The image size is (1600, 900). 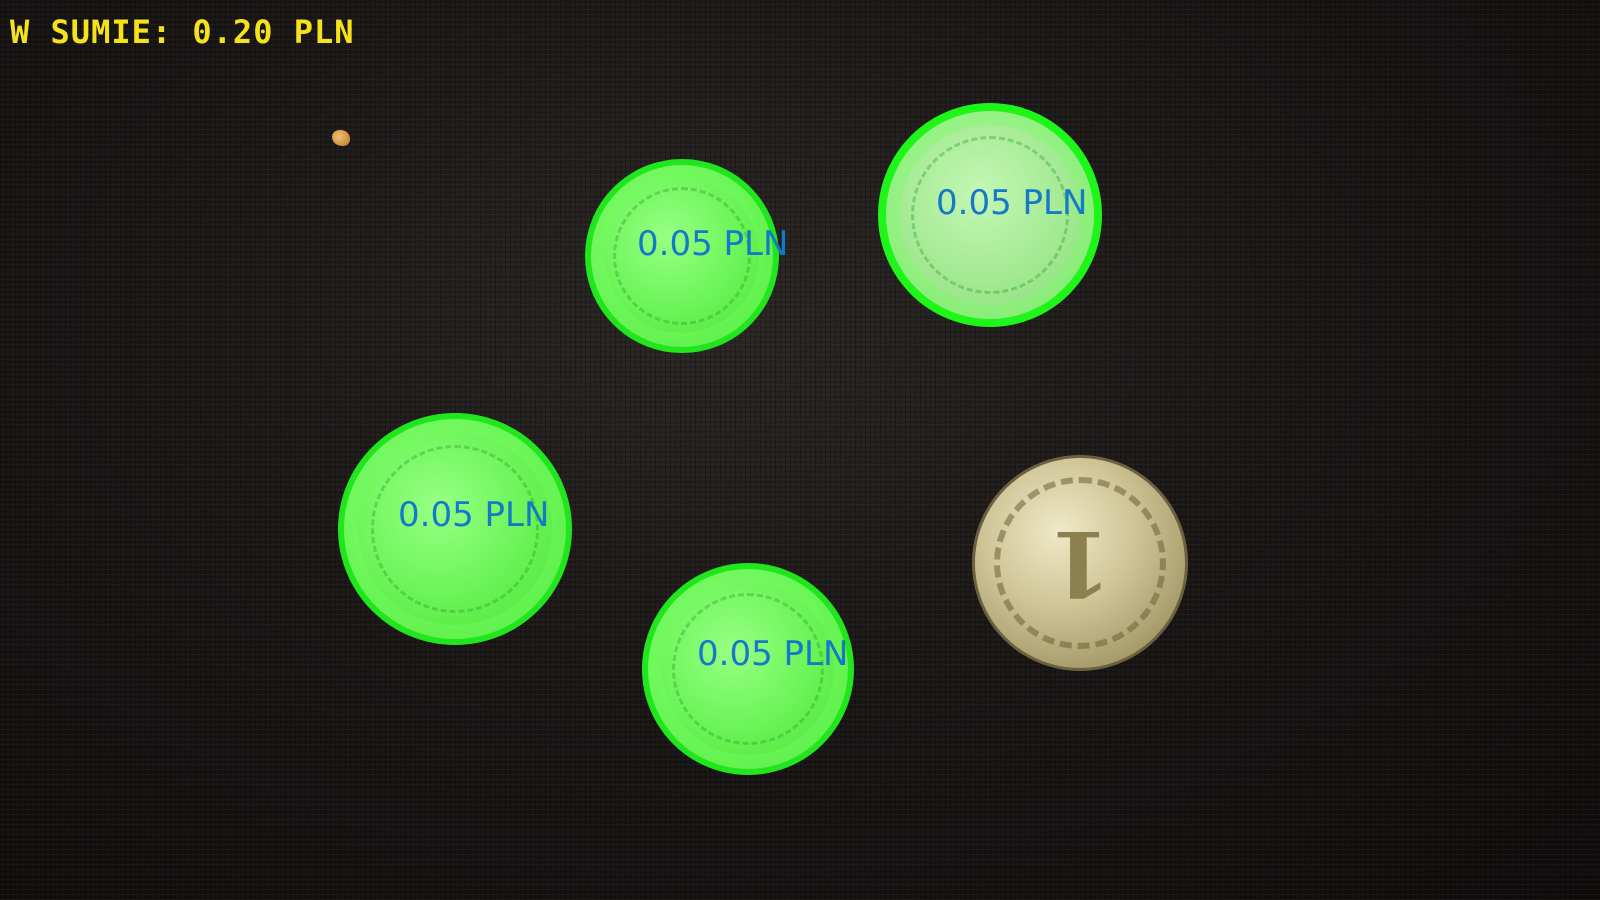 I want to click on debris-speck, so click(x=341, y=138).